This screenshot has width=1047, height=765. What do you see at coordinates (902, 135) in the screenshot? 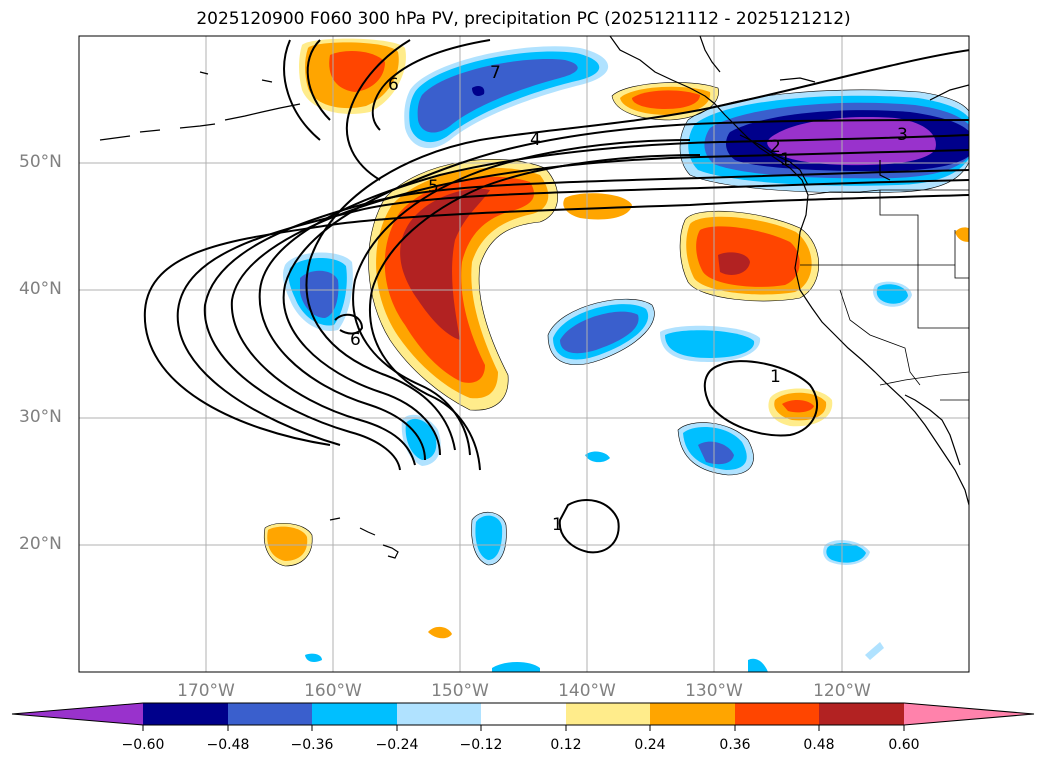
I see `contour-label: 3` at bounding box center [902, 135].